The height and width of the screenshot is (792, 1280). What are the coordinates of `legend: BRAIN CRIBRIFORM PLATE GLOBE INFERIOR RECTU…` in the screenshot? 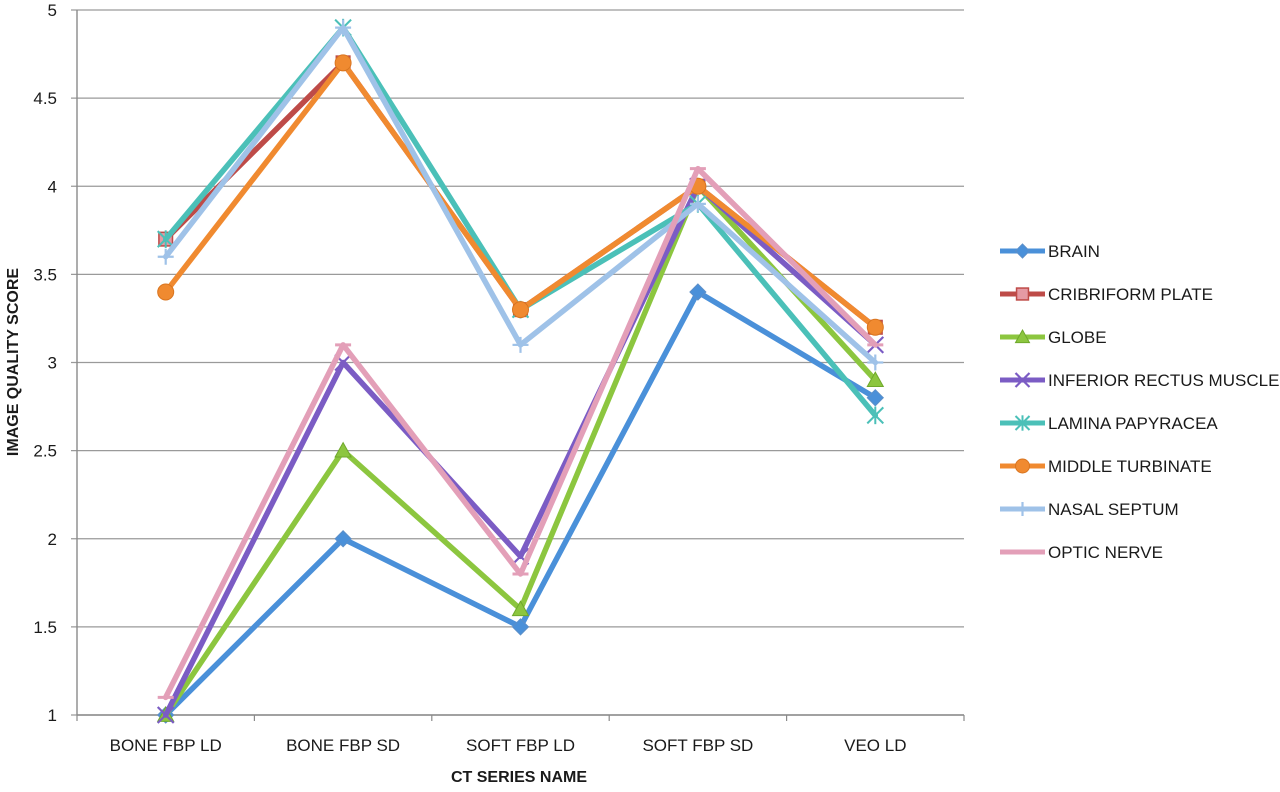 It's located at (1139, 402).